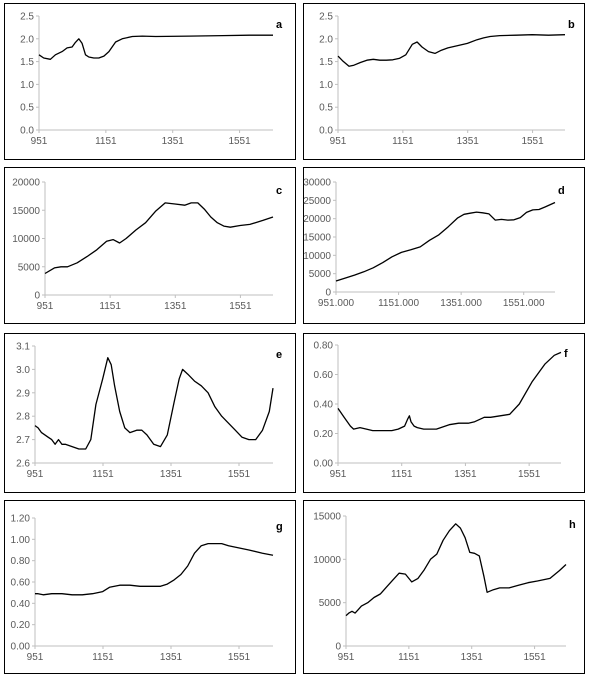 The height and width of the screenshot is (678, 589). What do you see at coordinates (151, 80) in the screenshot?
I see `chart-a: 0.0 0.5 1.0 1.5 2.0 2.5 951 1151 1351 1551 a` at bounding box center [151, 80].